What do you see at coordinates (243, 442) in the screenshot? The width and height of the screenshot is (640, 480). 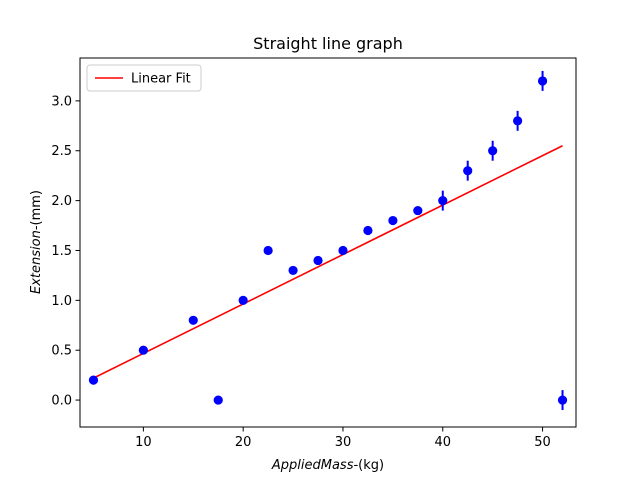 I see `x-tick-label: 20` at bounding box center [243, 442].